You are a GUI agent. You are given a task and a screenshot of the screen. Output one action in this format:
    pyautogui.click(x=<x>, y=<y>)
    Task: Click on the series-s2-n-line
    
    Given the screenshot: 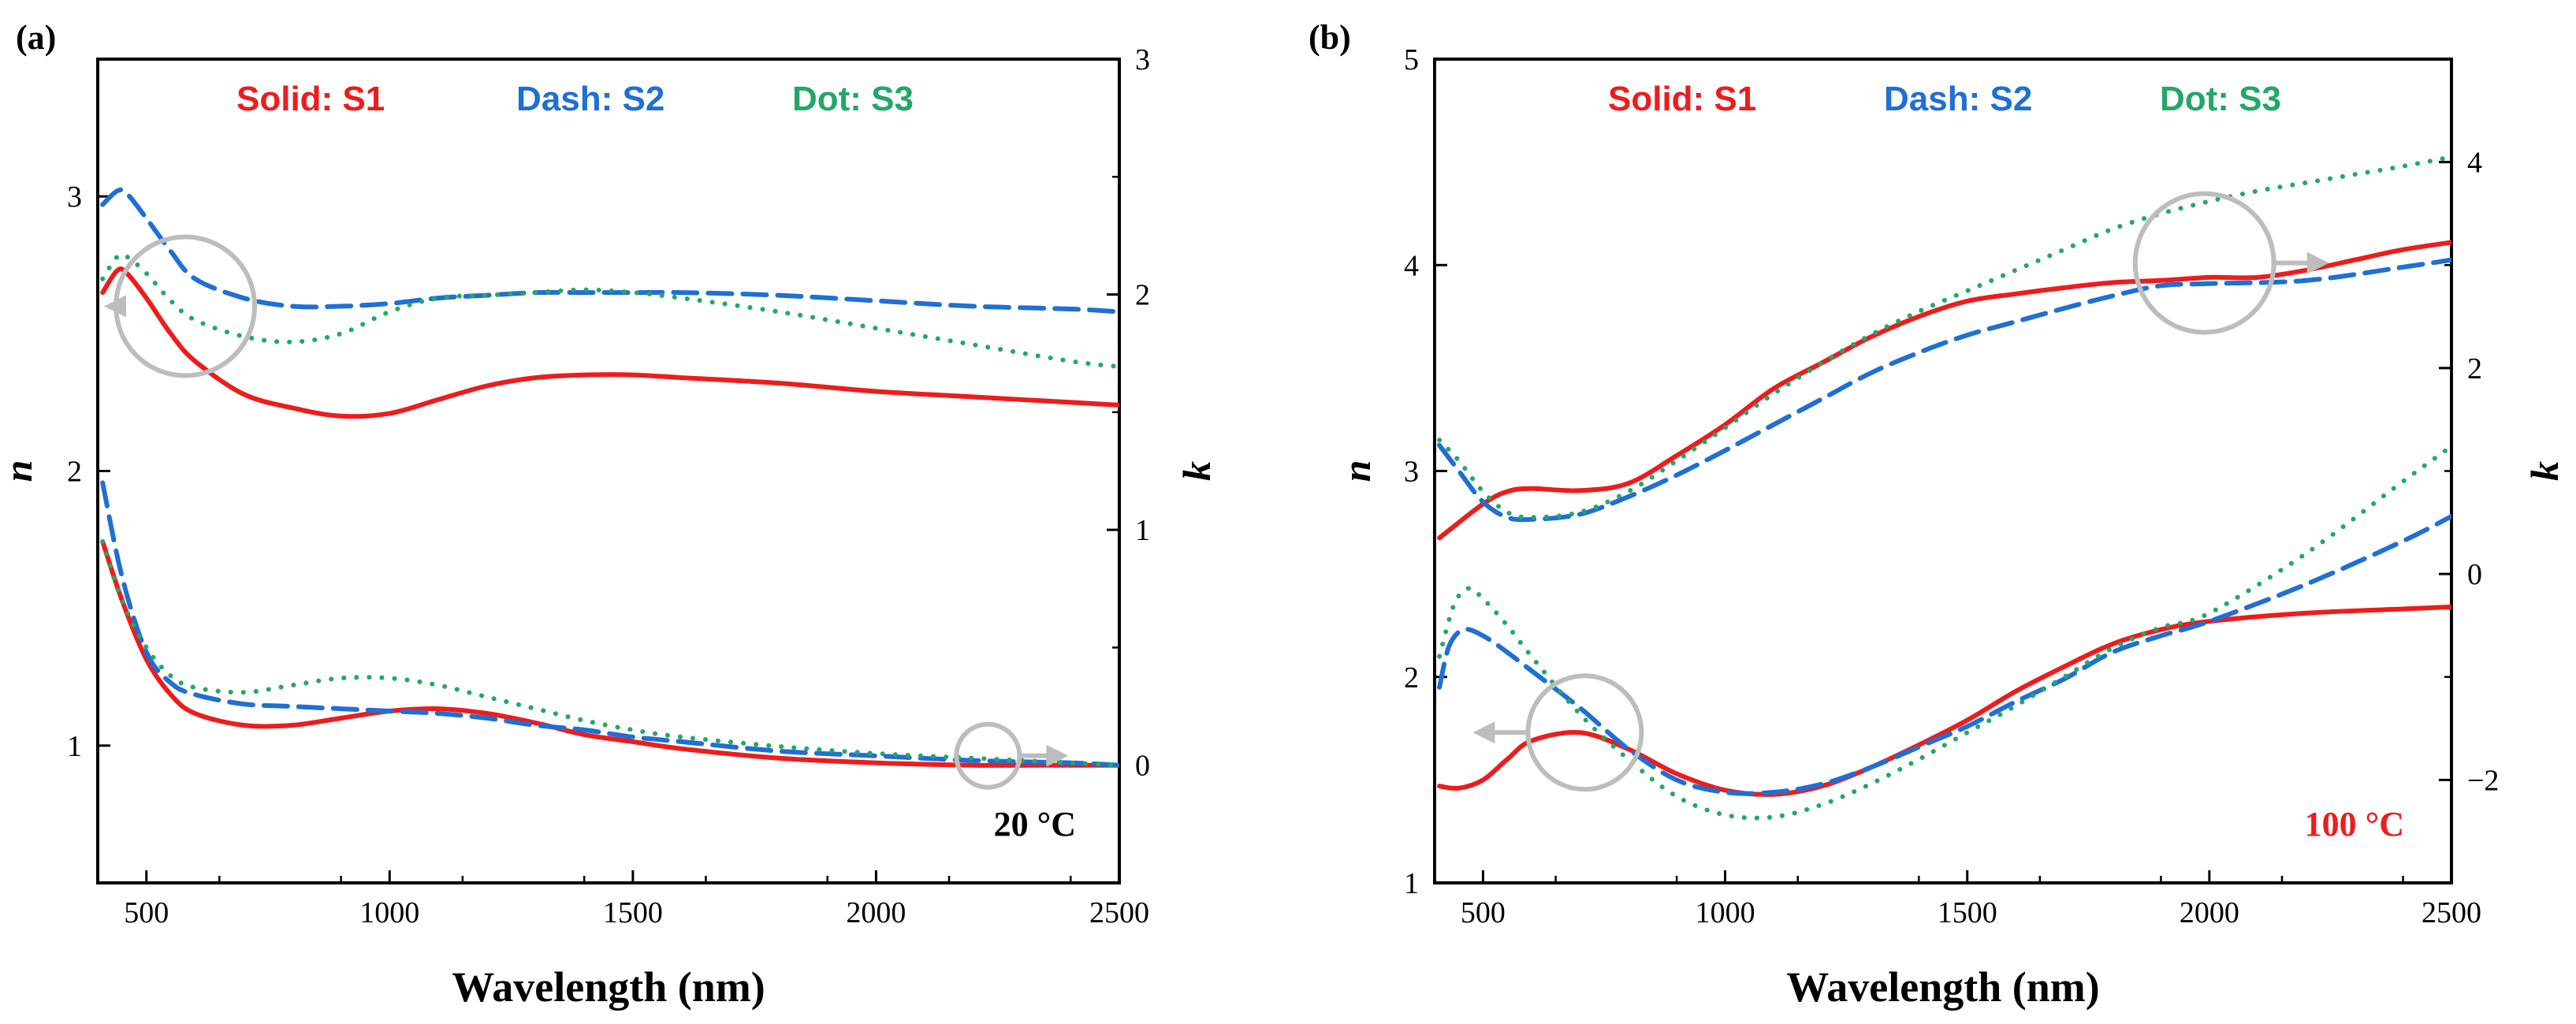 What is the action you would take?
    pyautogui.click(x=1944, y=655)
    